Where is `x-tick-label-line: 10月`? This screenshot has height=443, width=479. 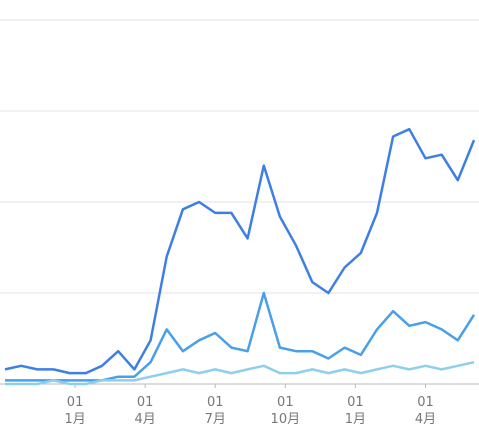
x-tick-label-line: 10月 is located at coordinates (286, 419).